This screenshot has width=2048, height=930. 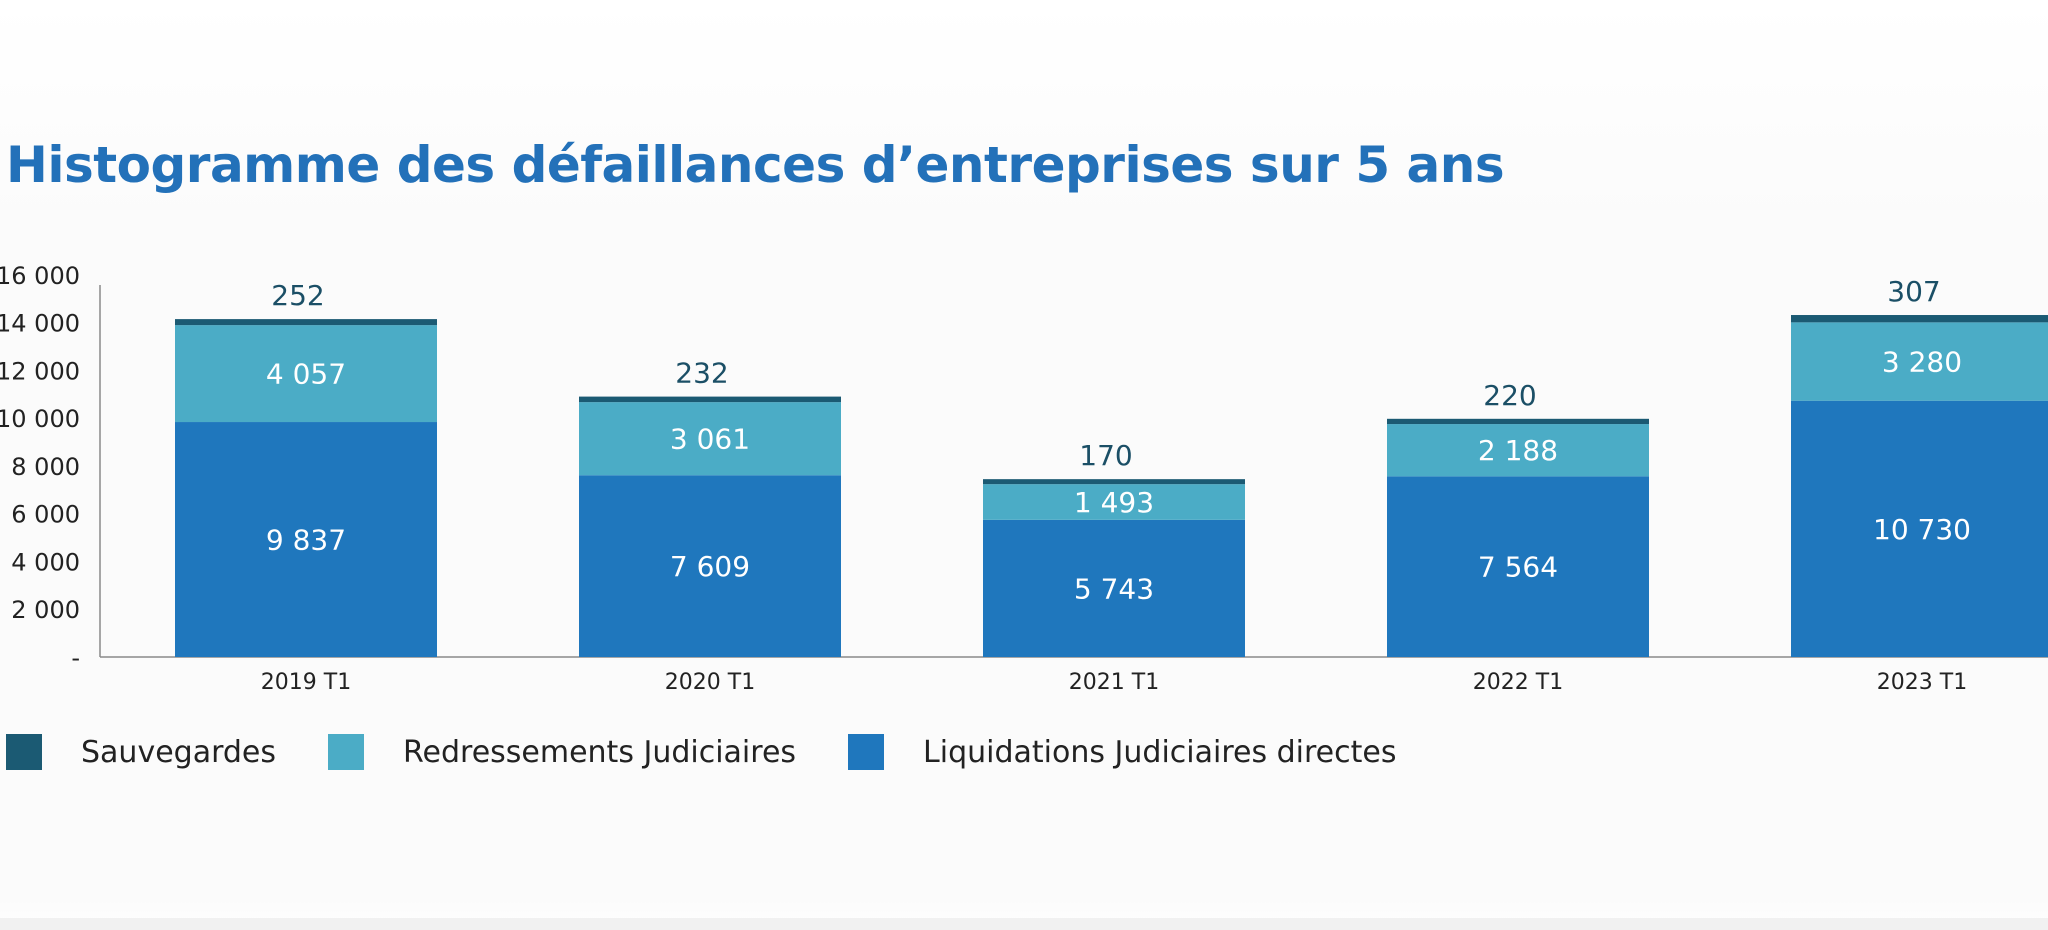 What do you see at coordinates (24, 752) in the screenshot?
I see `legend-swatch-sauvegardes` at bounding box center [24, 752].